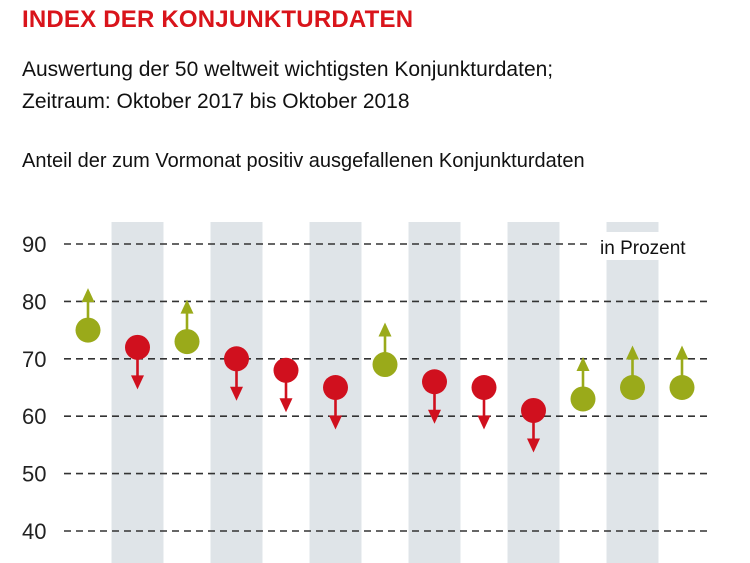 Image resolution: width=750 pixels, height=563 pixels. What do you see at coordinates (34, 359) in the screenshot?
I see `y-tick-label: 70` at bounding box center [34, 359].